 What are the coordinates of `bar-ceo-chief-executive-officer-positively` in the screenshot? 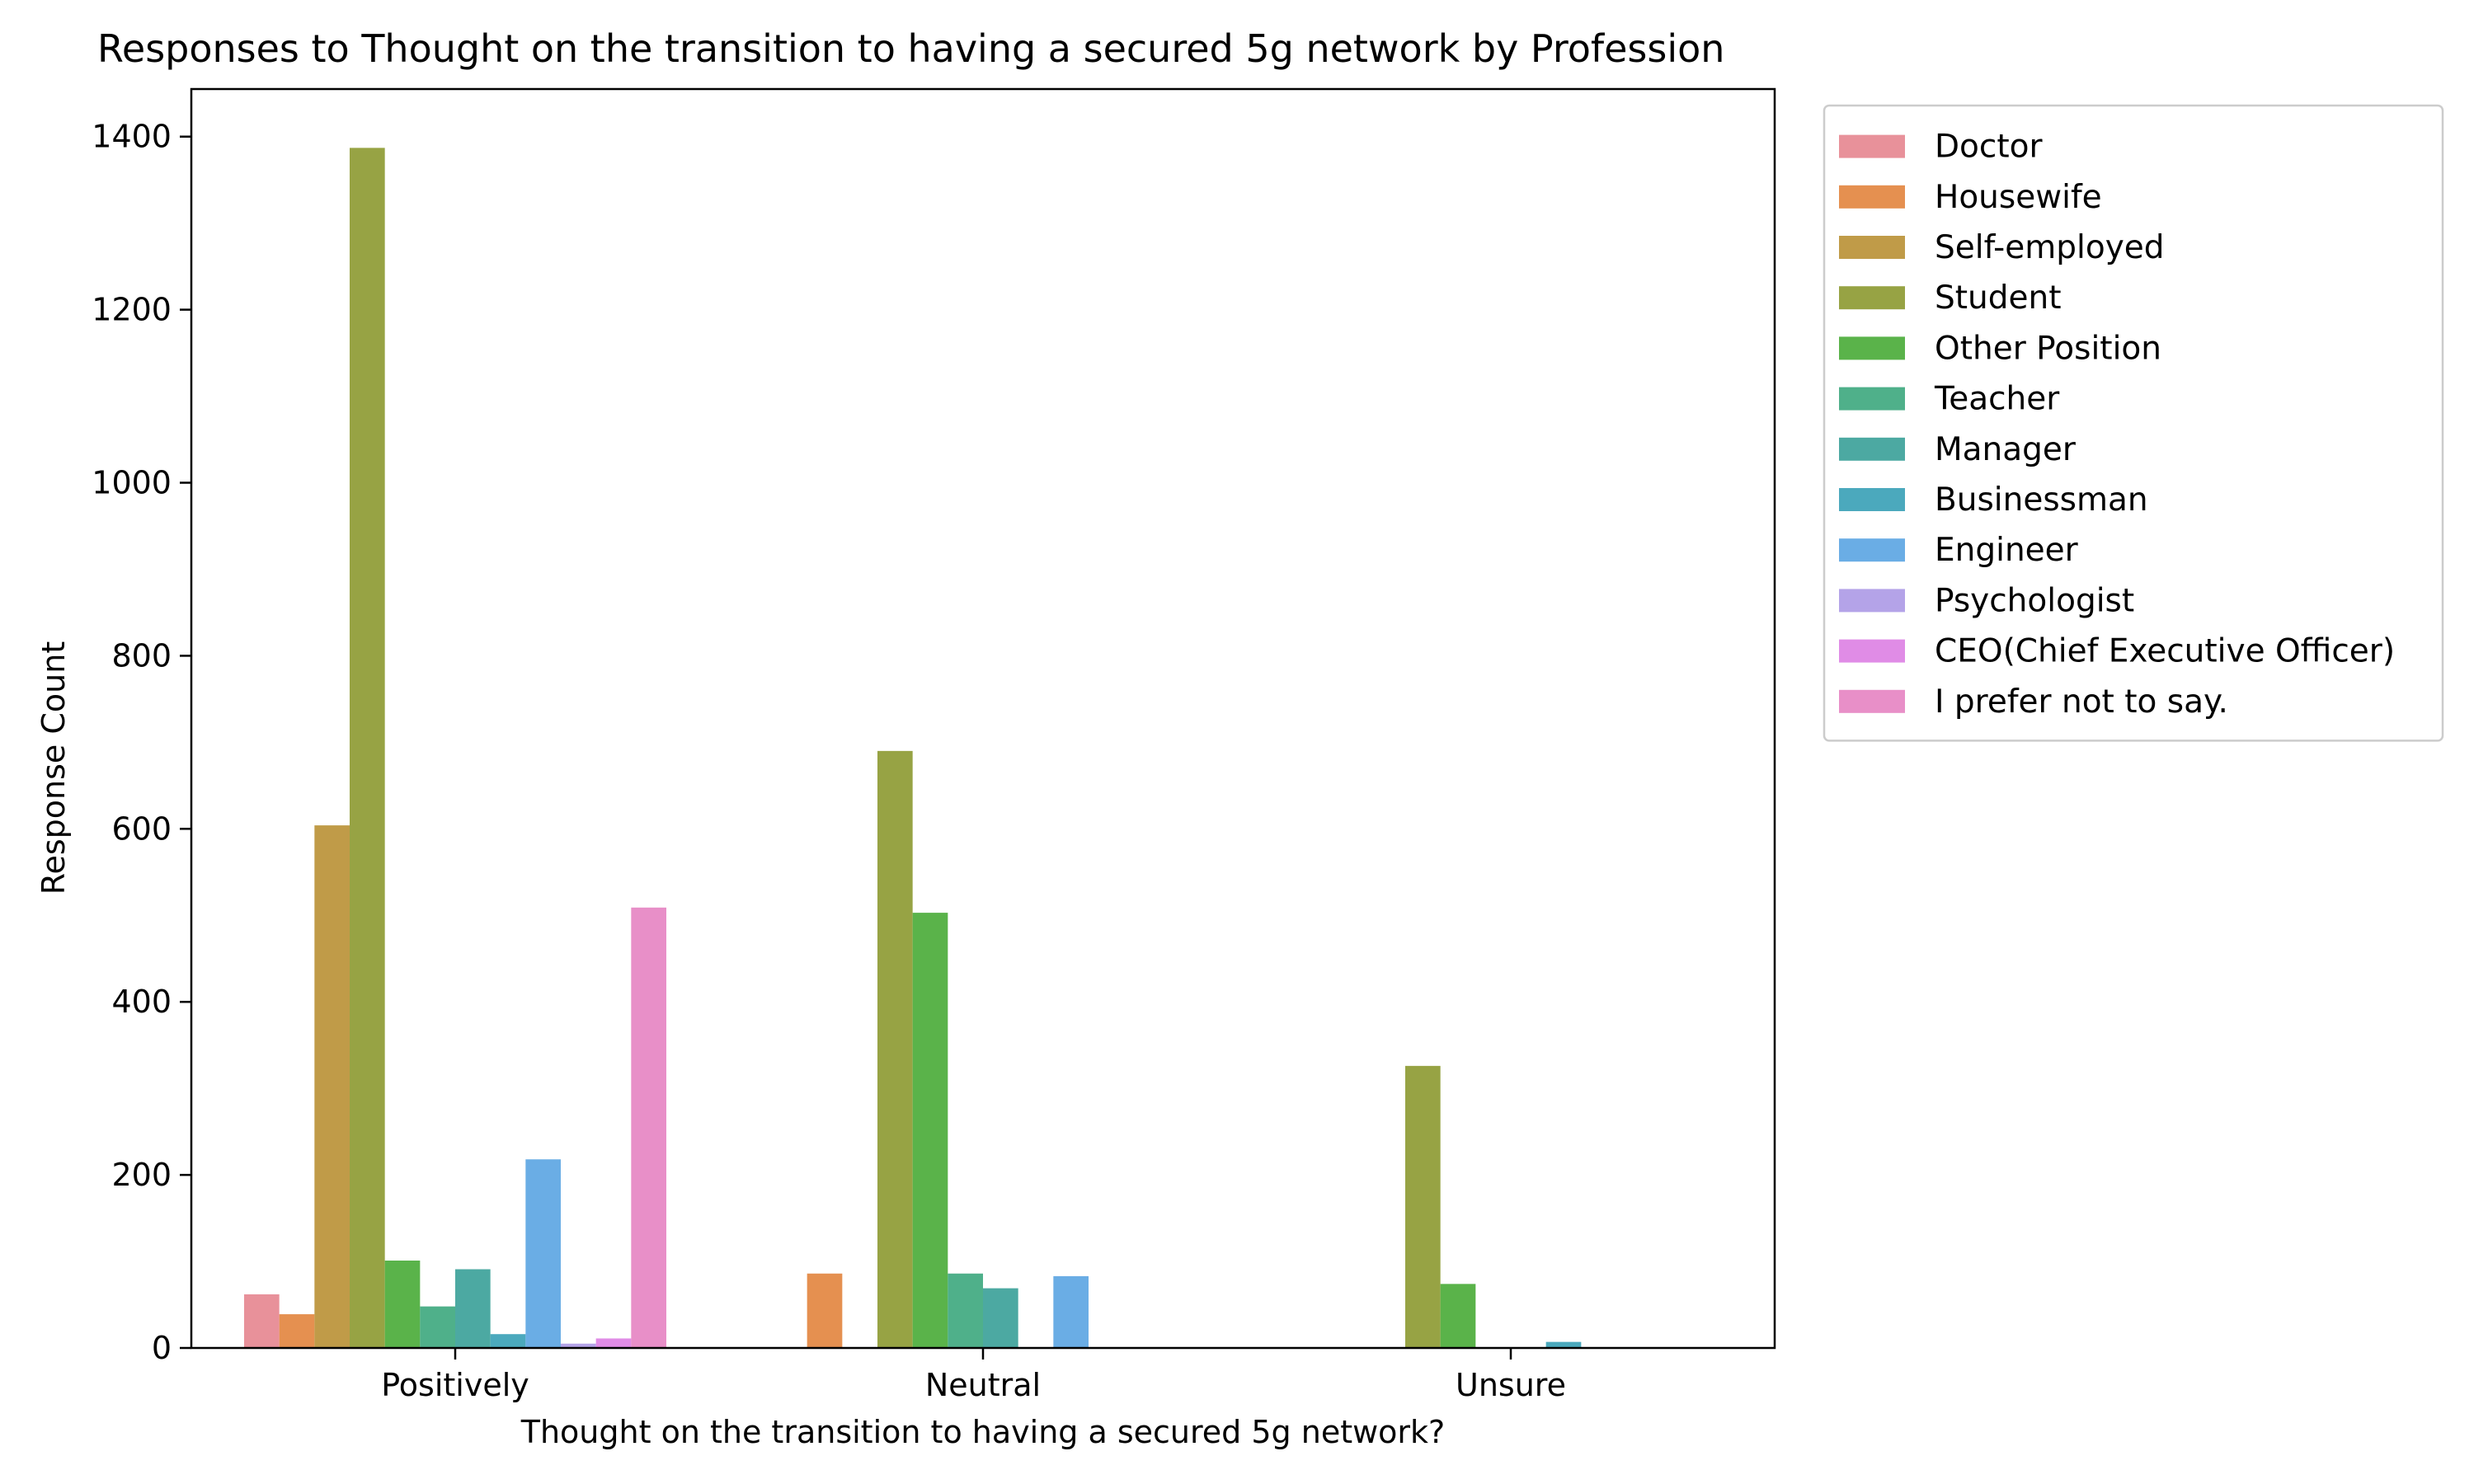 It's located at (613, 1343).